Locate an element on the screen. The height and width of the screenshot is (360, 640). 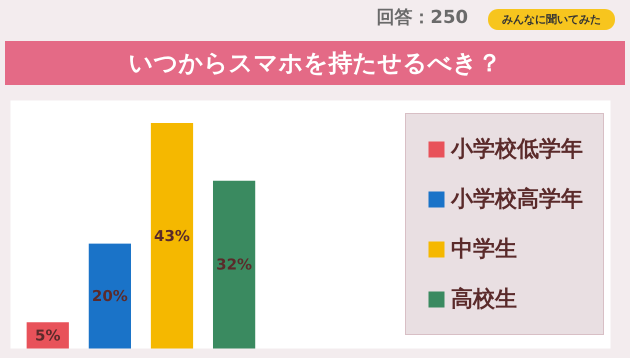
legend-label: 高校生 is located at coordinates (484, 300).